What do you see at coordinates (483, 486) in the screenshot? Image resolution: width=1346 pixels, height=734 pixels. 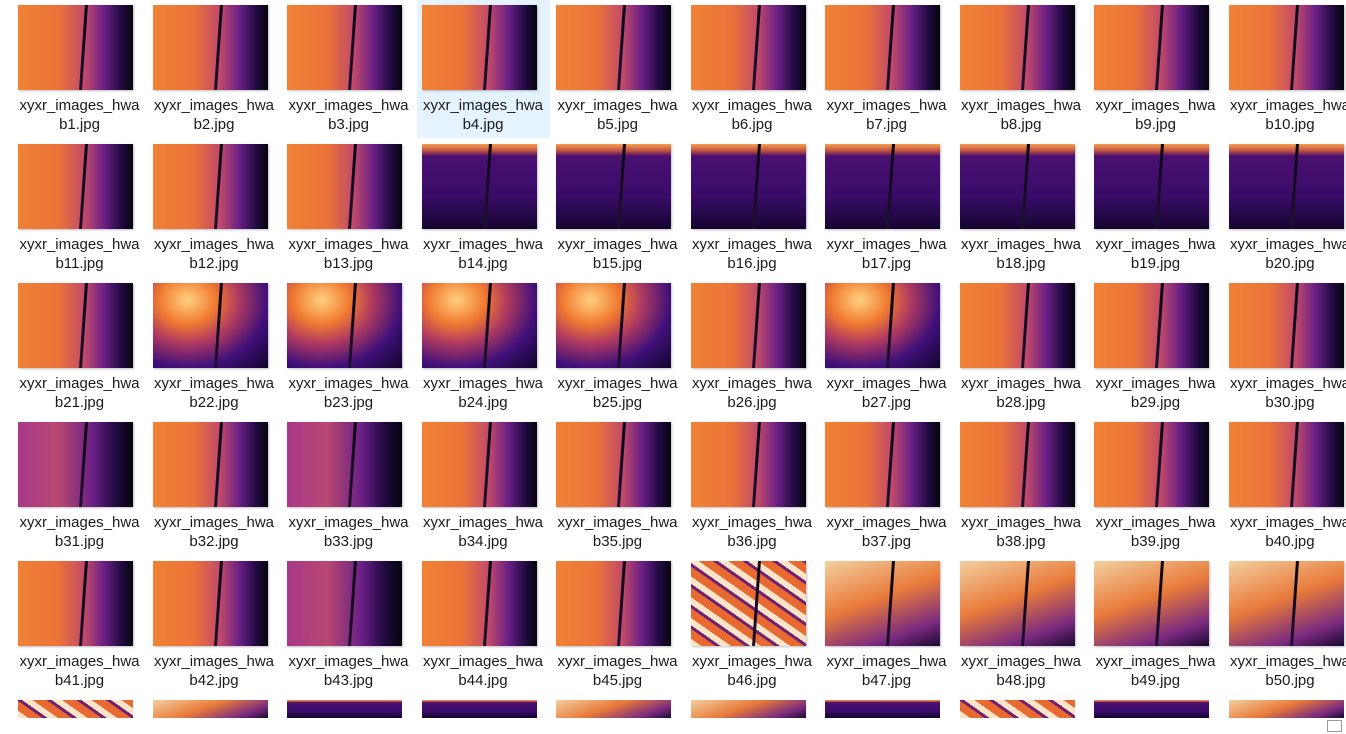 I see `file-item: xyxr_images_hwa b34.jpg` at bounding box center [483, 486].